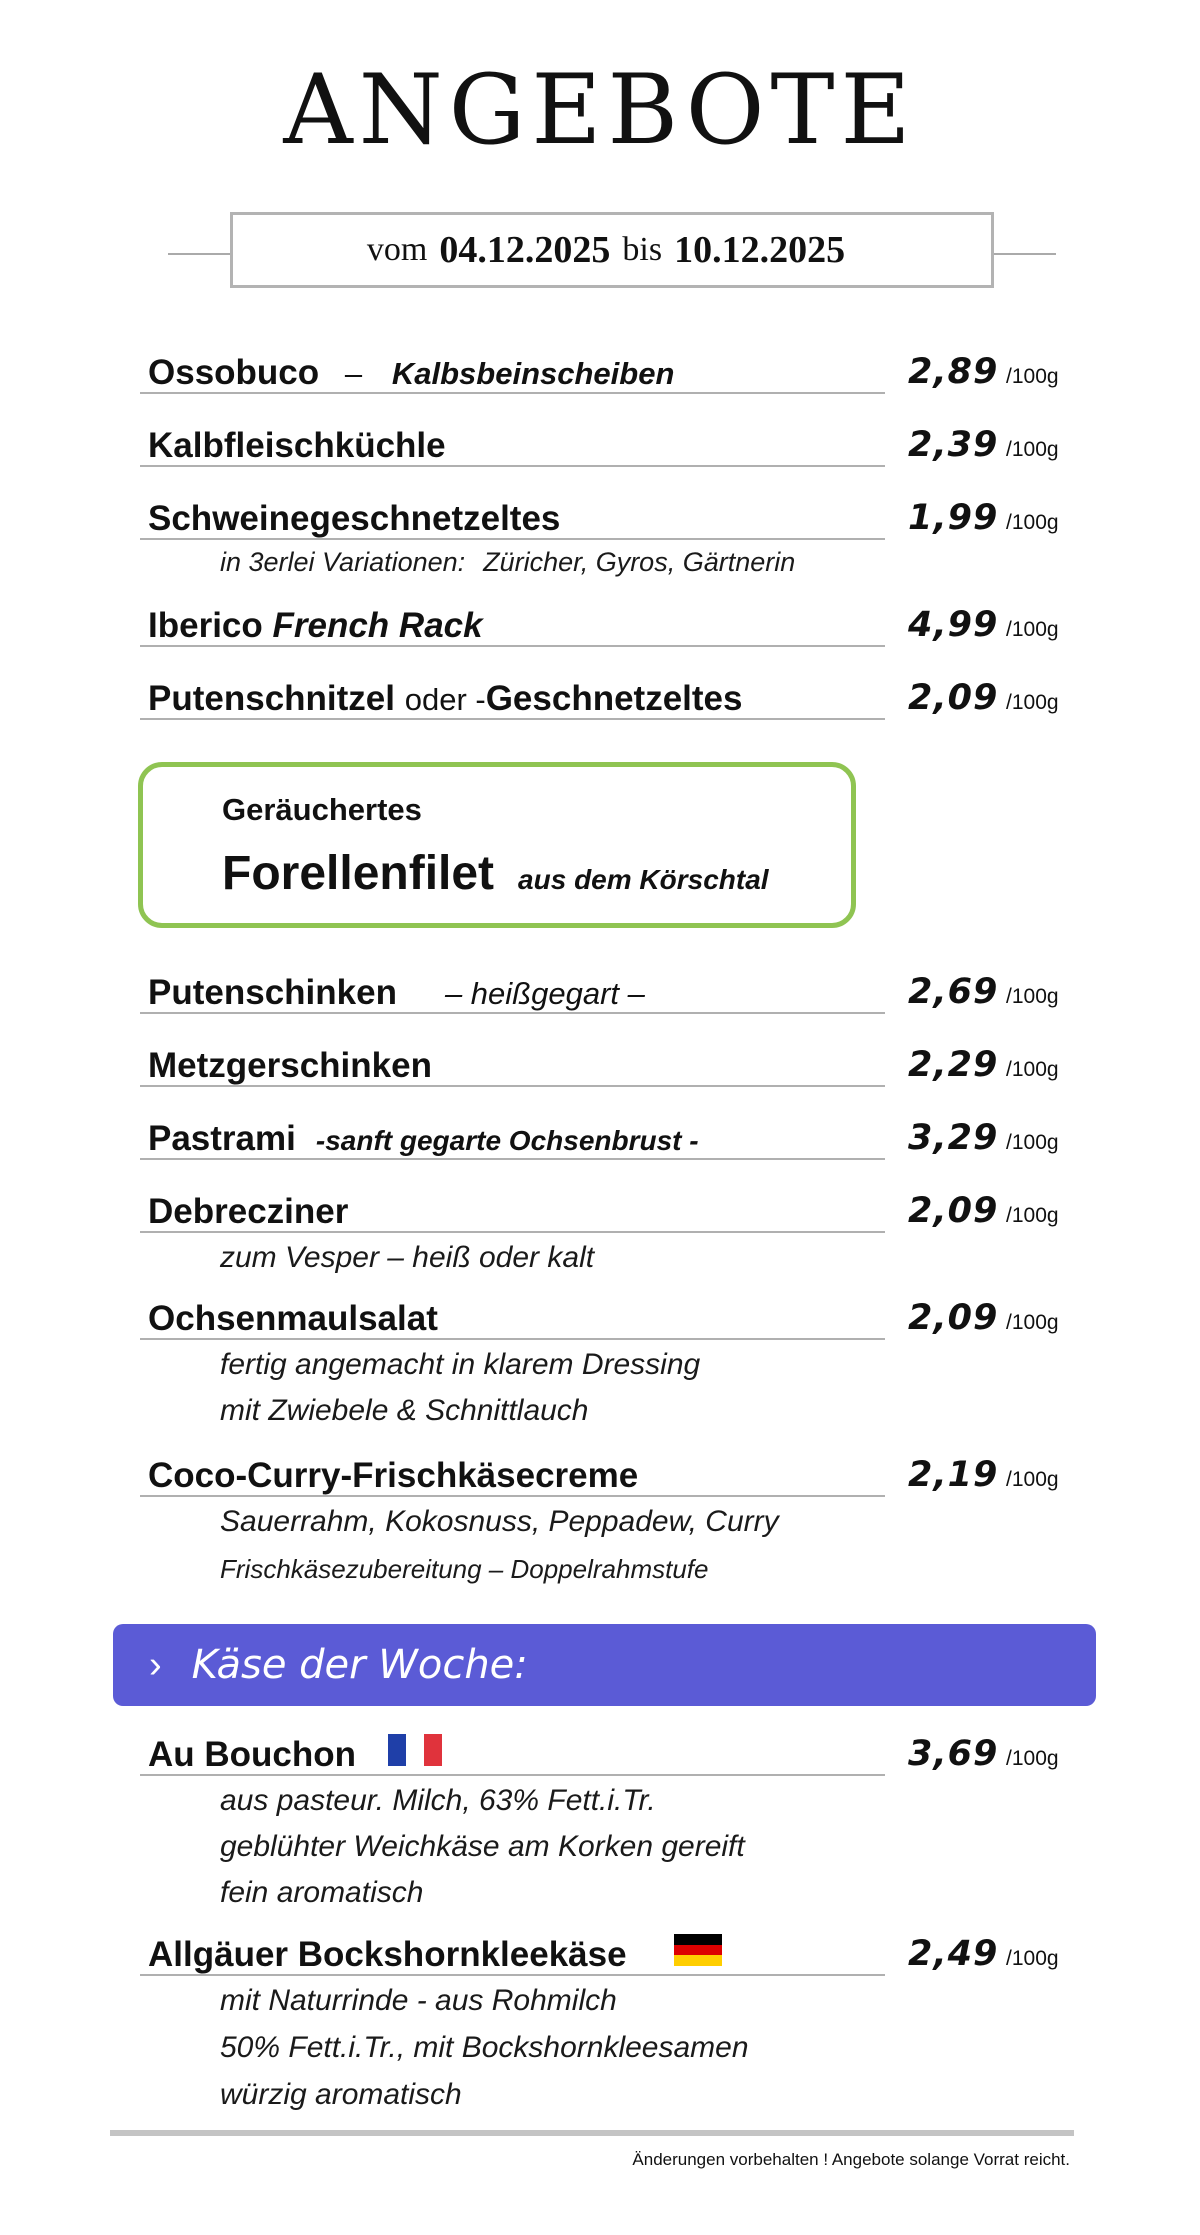 This screenshot has height=2235, width=1200. What do you see at coordinates (322, 809) in the screenshot?
I see `special-line1: Geräuchertes` at bounding box center [322, 809].